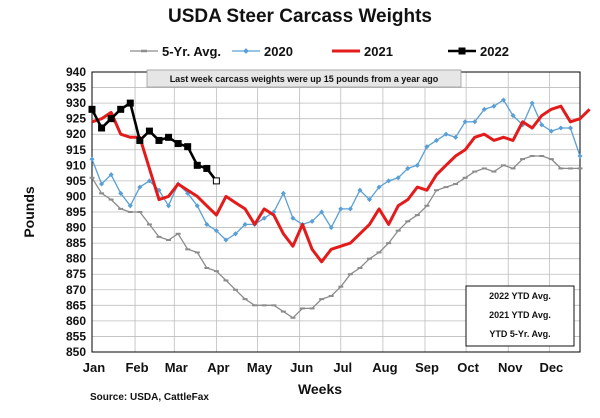 The height and width of the screenshot is (418, 600). Describe the element at coordinates (278, 51) in the screenshot. I see `legend-label: 2020` at that location.